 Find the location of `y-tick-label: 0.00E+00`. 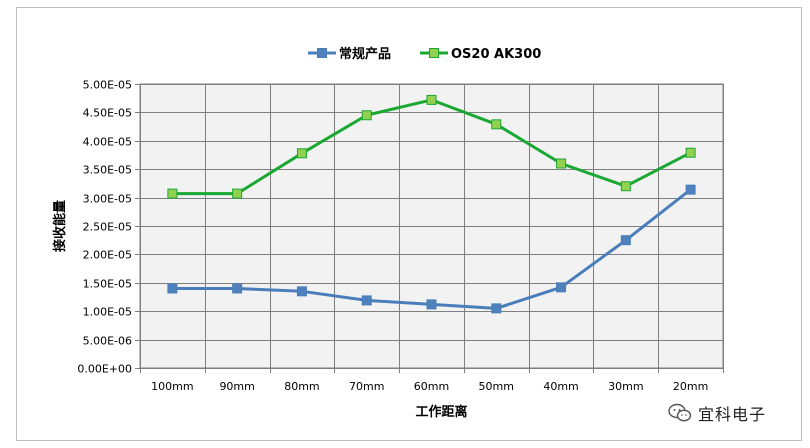

y-tick-label: 0.00E+00 is located at coordinates (104, 369).